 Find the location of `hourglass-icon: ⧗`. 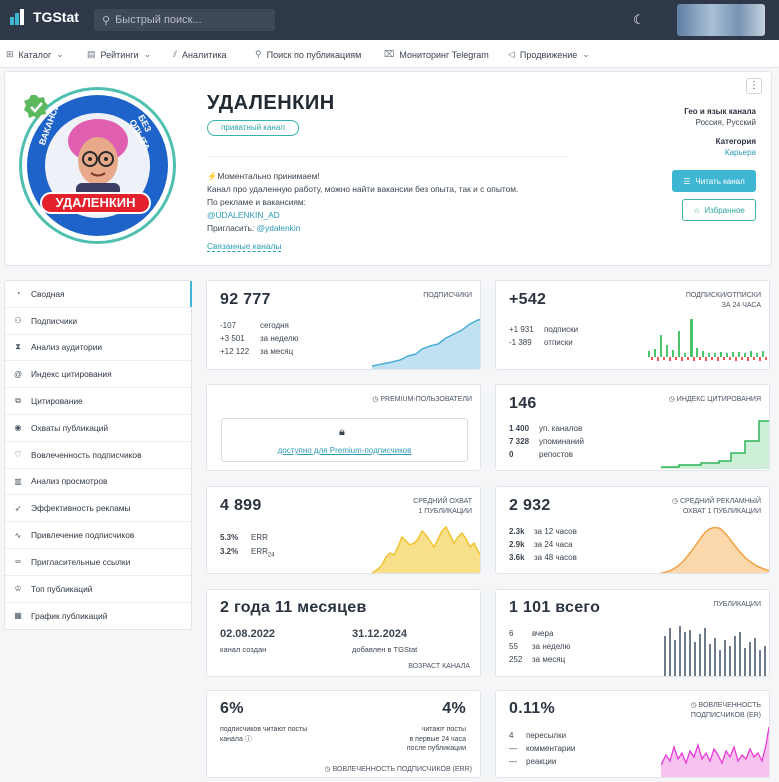

hourglass-icon: ⧗ is located at coordinates (18, 347).